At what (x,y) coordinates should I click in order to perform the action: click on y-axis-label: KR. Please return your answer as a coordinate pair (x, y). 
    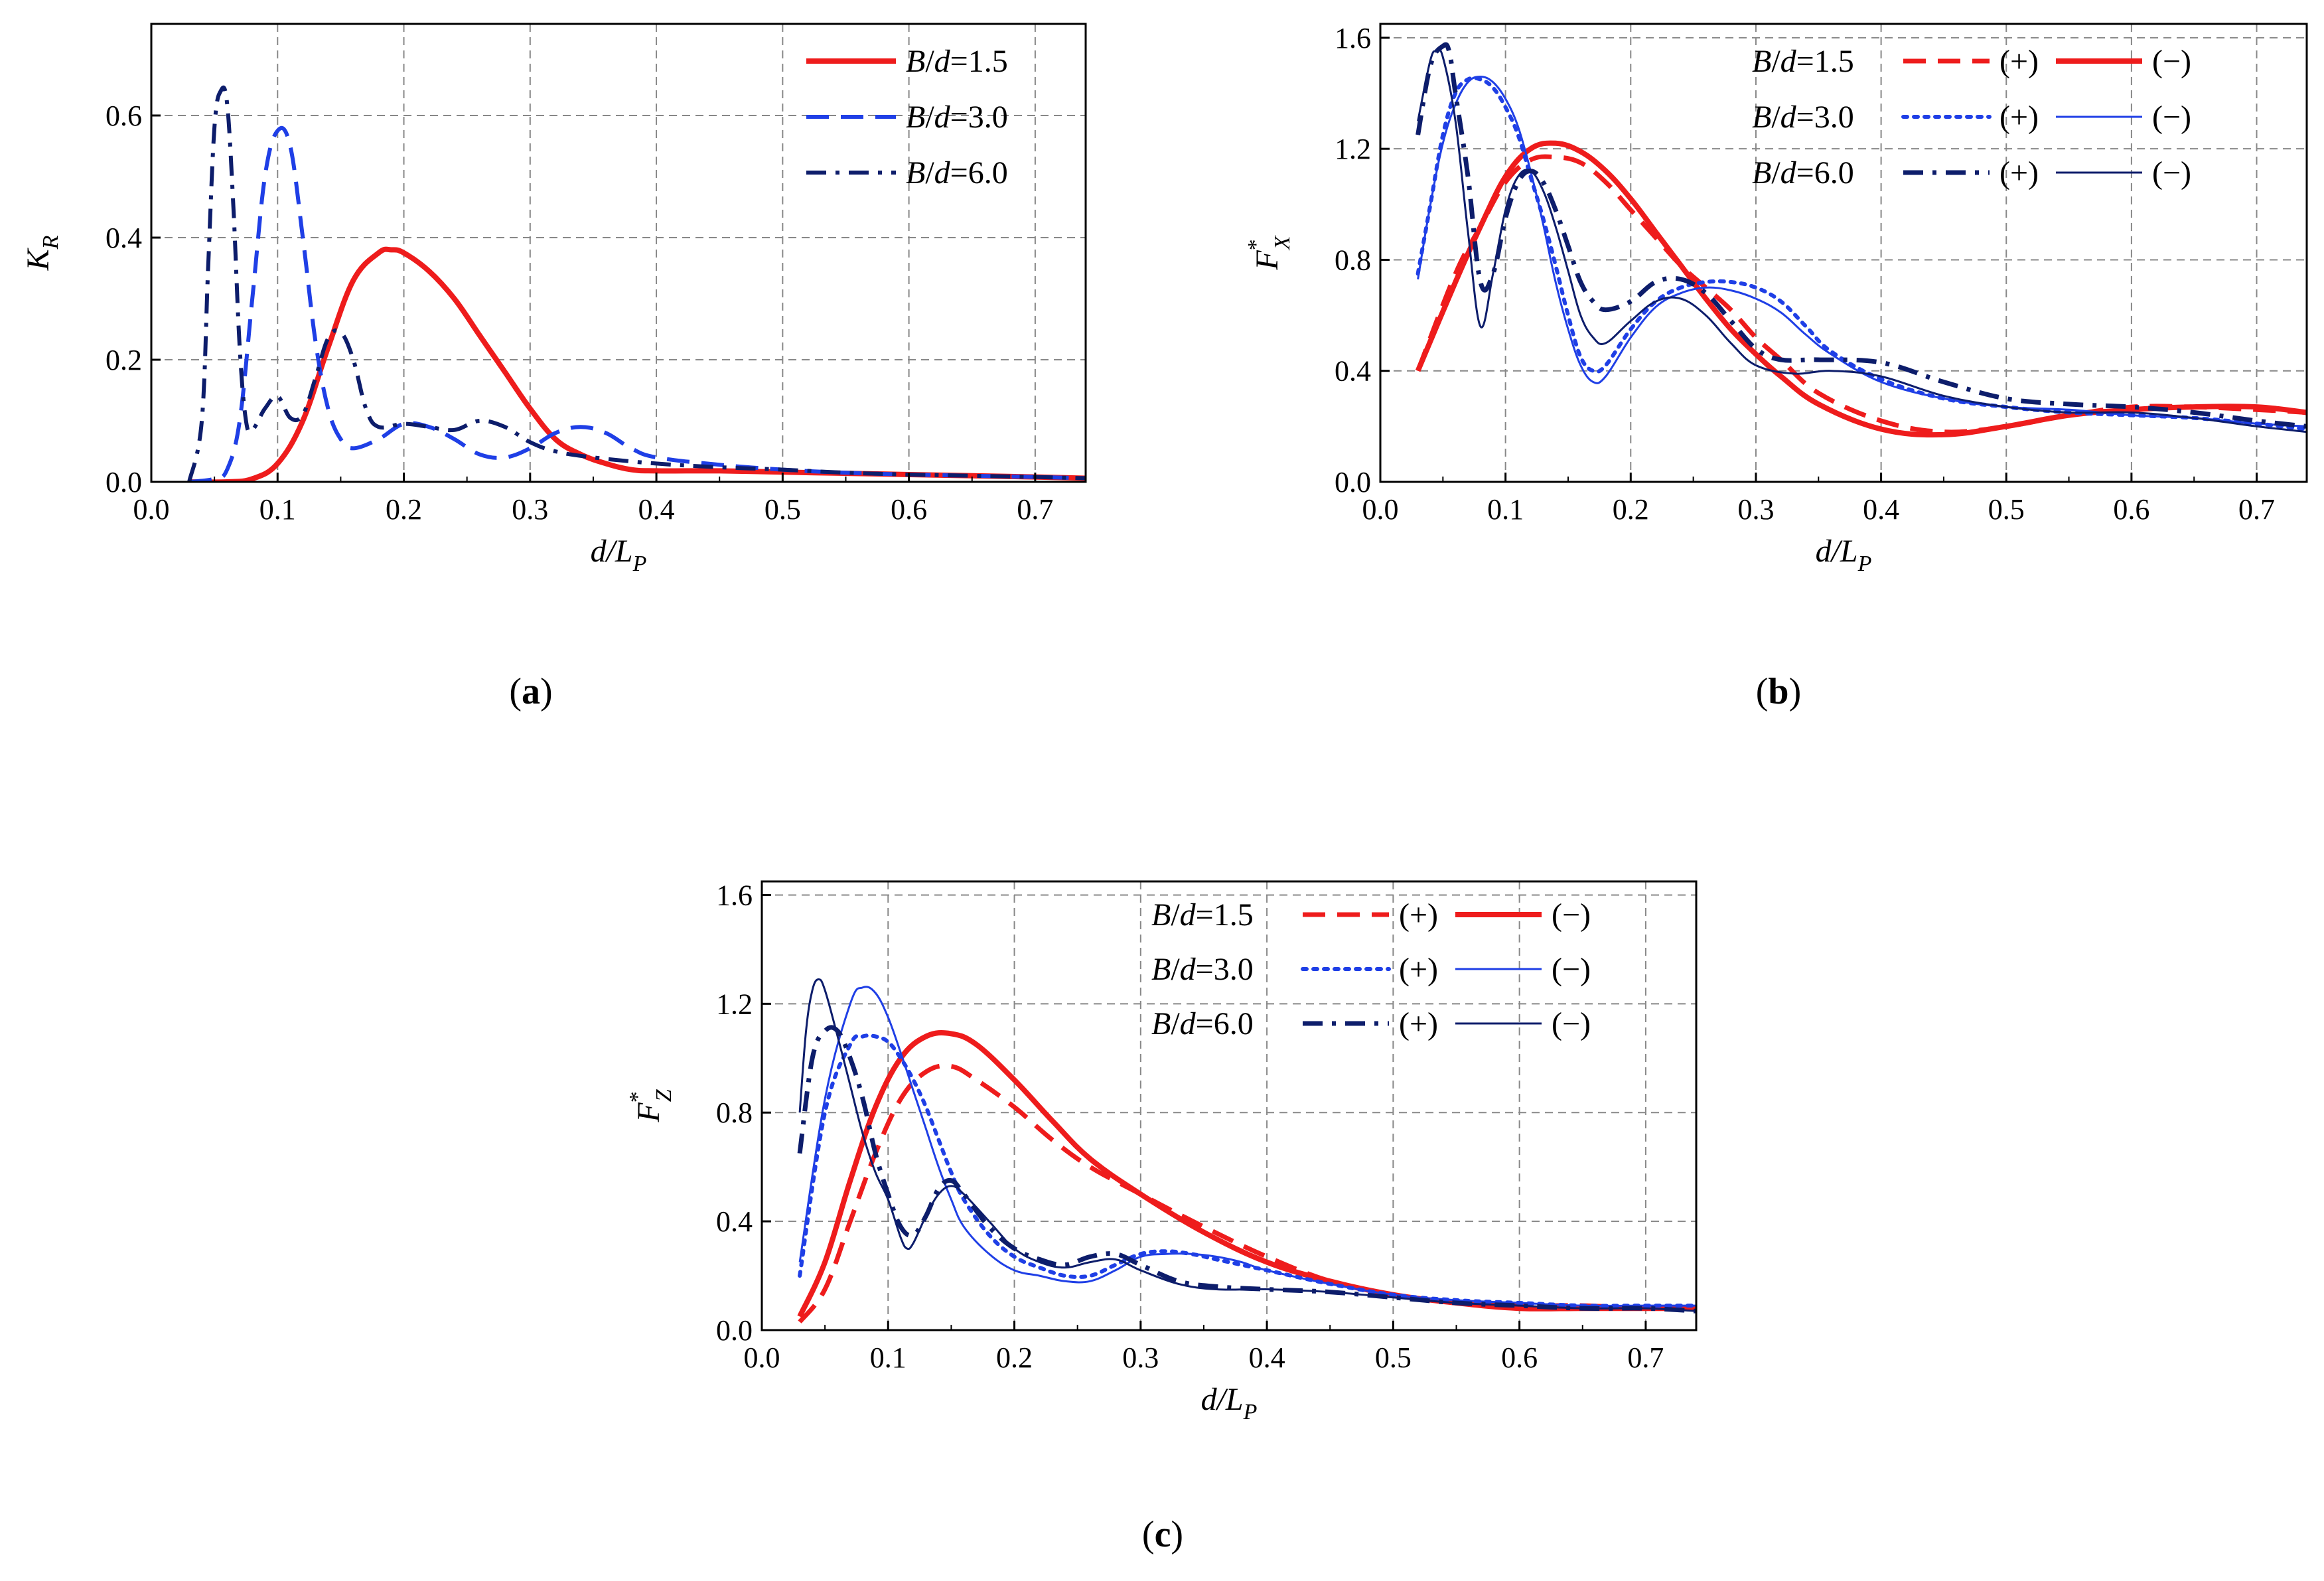
    Looking at the image, I should click on (42, 253).